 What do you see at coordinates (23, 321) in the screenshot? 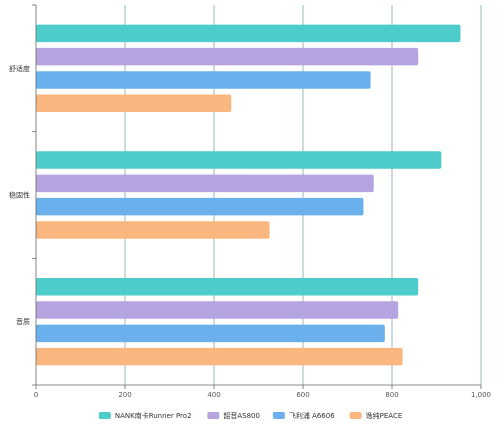
I see `category-label: 音质` at bounding box center [23, 321].